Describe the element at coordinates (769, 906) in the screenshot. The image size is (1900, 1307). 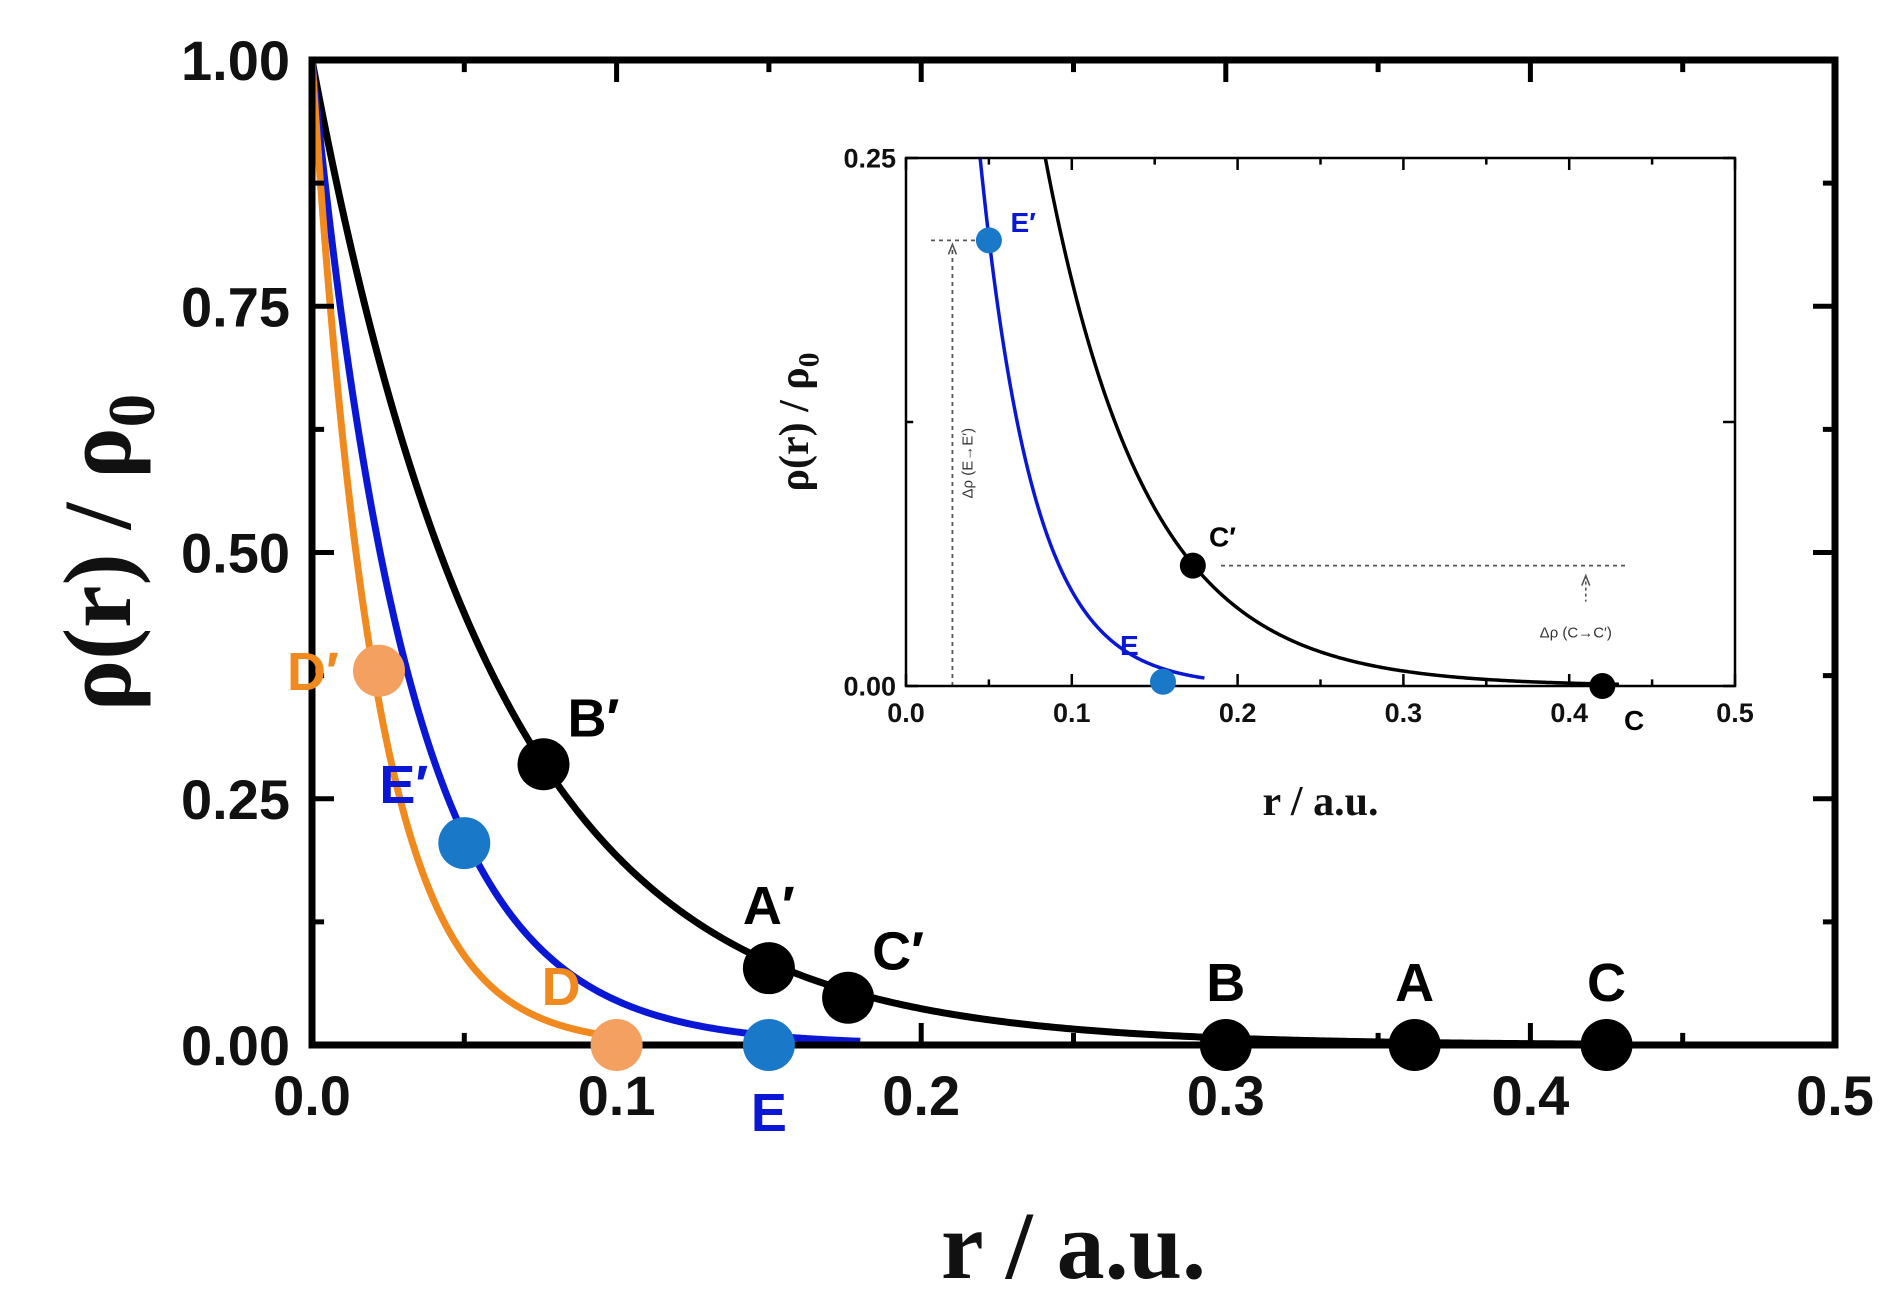
I see `point-label: A′` at that location.